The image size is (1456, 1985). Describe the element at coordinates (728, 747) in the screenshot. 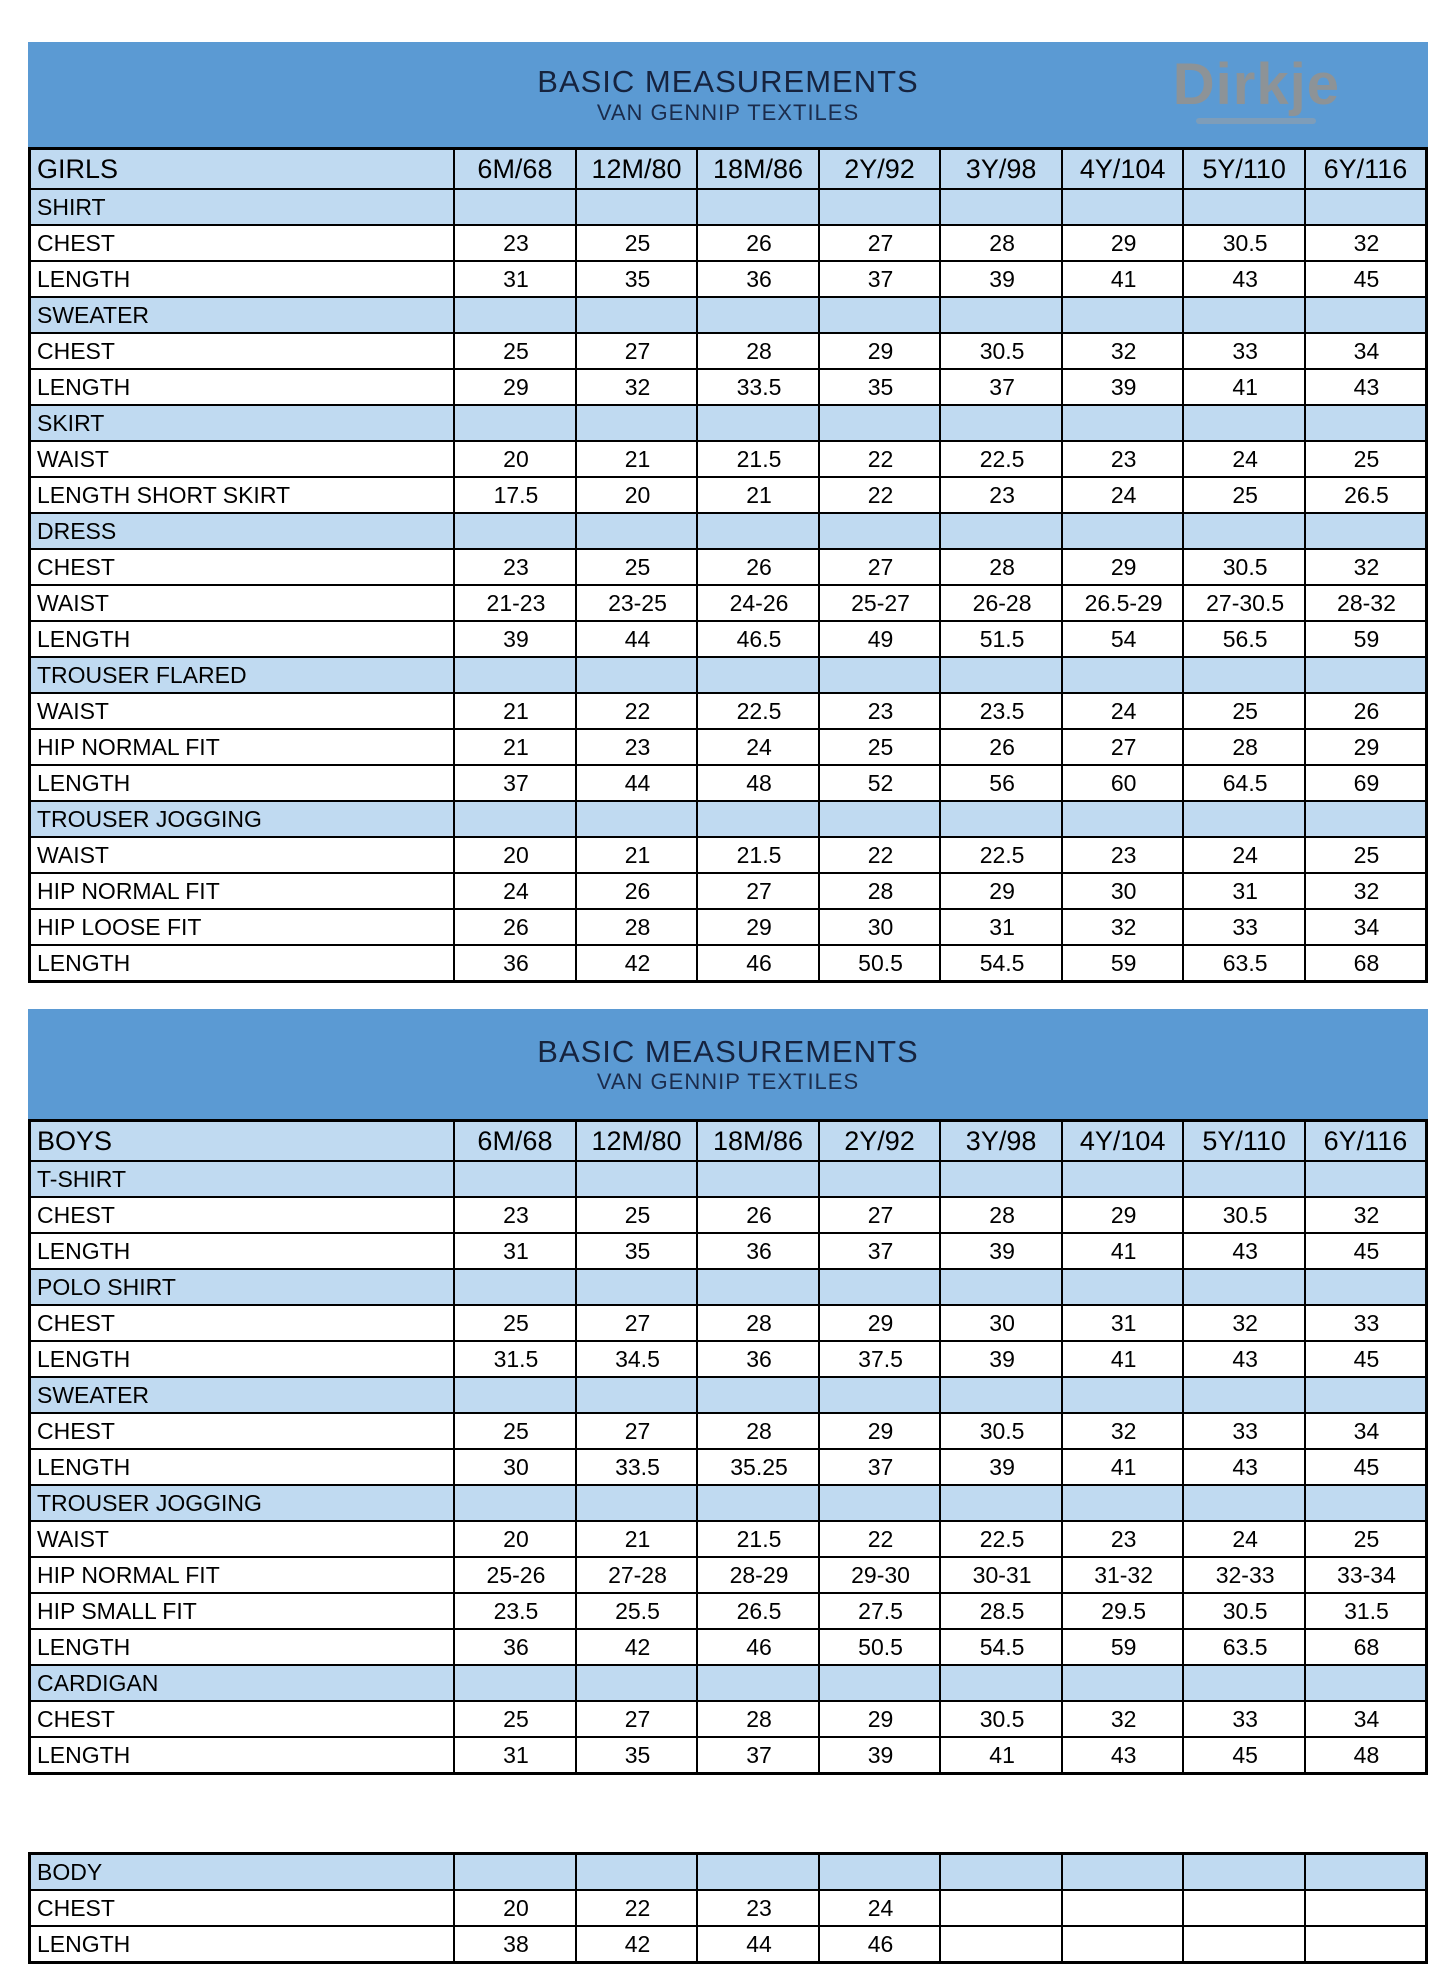

I see `measurement-row: HIP NORMAL FIT 21 23 24 25 26 27 28 29` at that location.